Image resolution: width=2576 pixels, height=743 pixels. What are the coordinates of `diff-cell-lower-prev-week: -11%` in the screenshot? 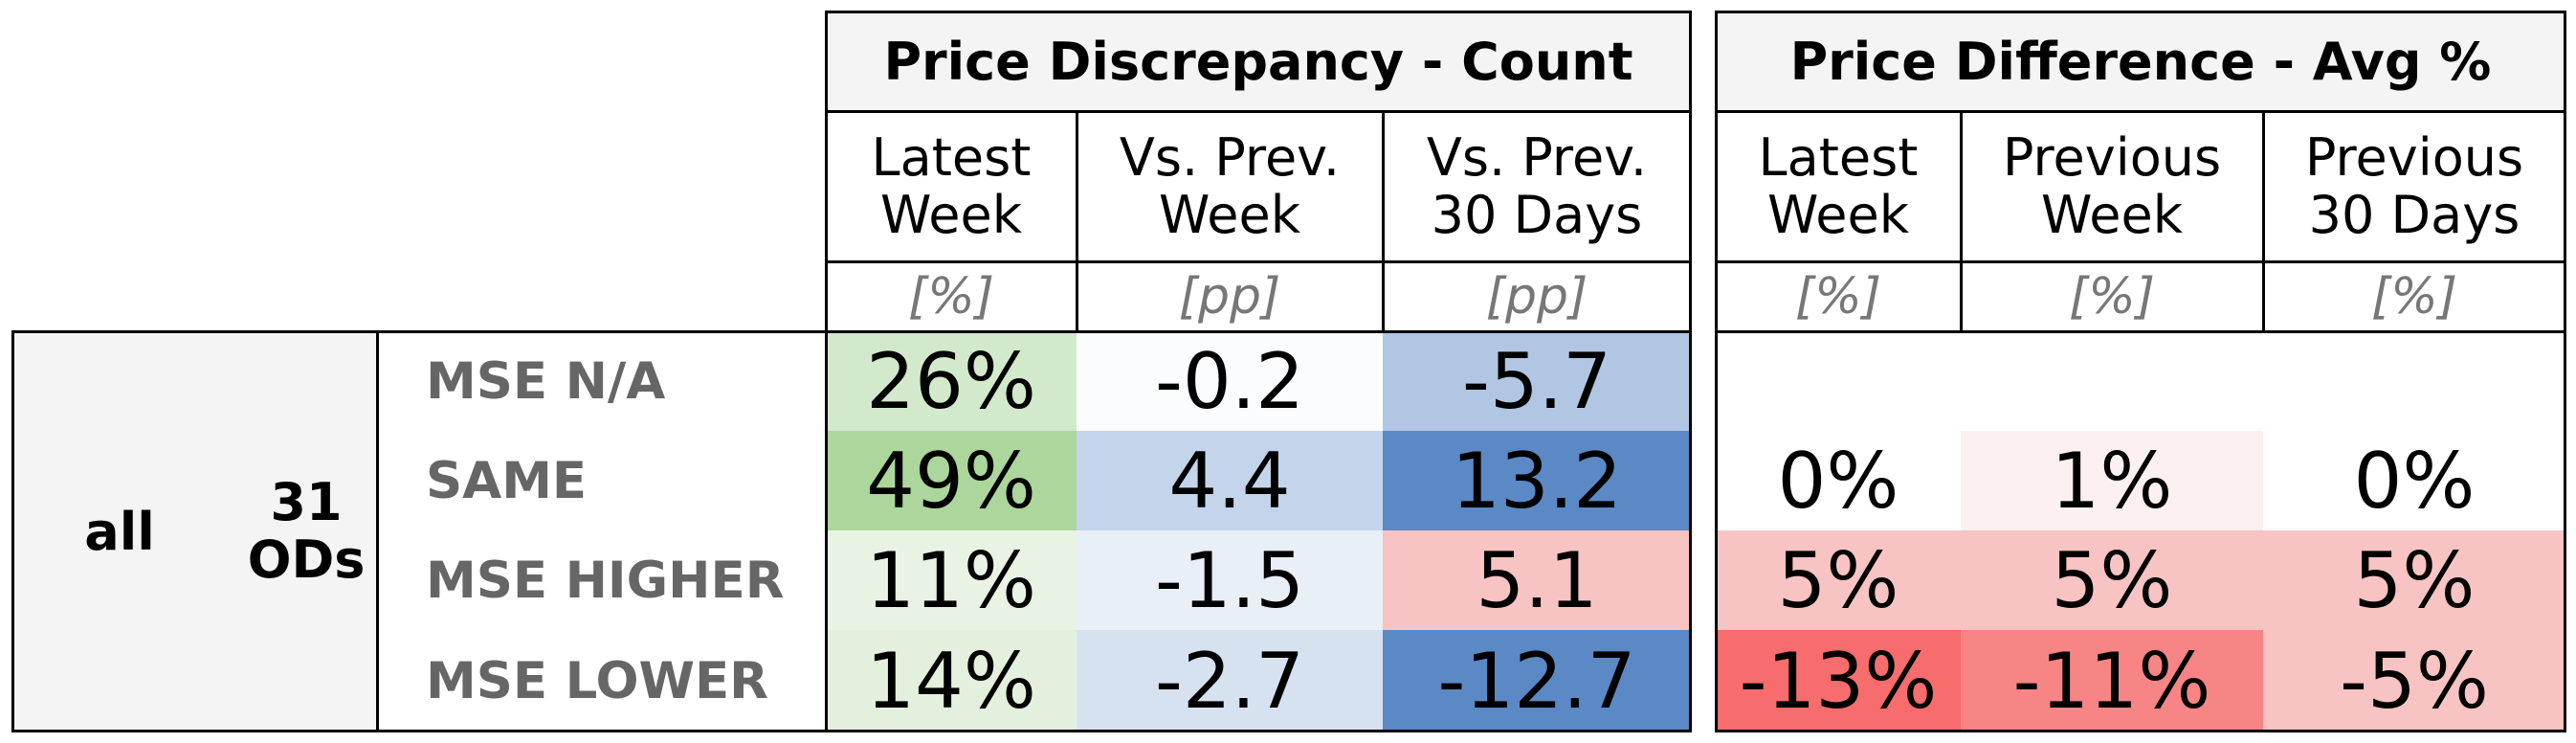 It's located at (2112, 681).